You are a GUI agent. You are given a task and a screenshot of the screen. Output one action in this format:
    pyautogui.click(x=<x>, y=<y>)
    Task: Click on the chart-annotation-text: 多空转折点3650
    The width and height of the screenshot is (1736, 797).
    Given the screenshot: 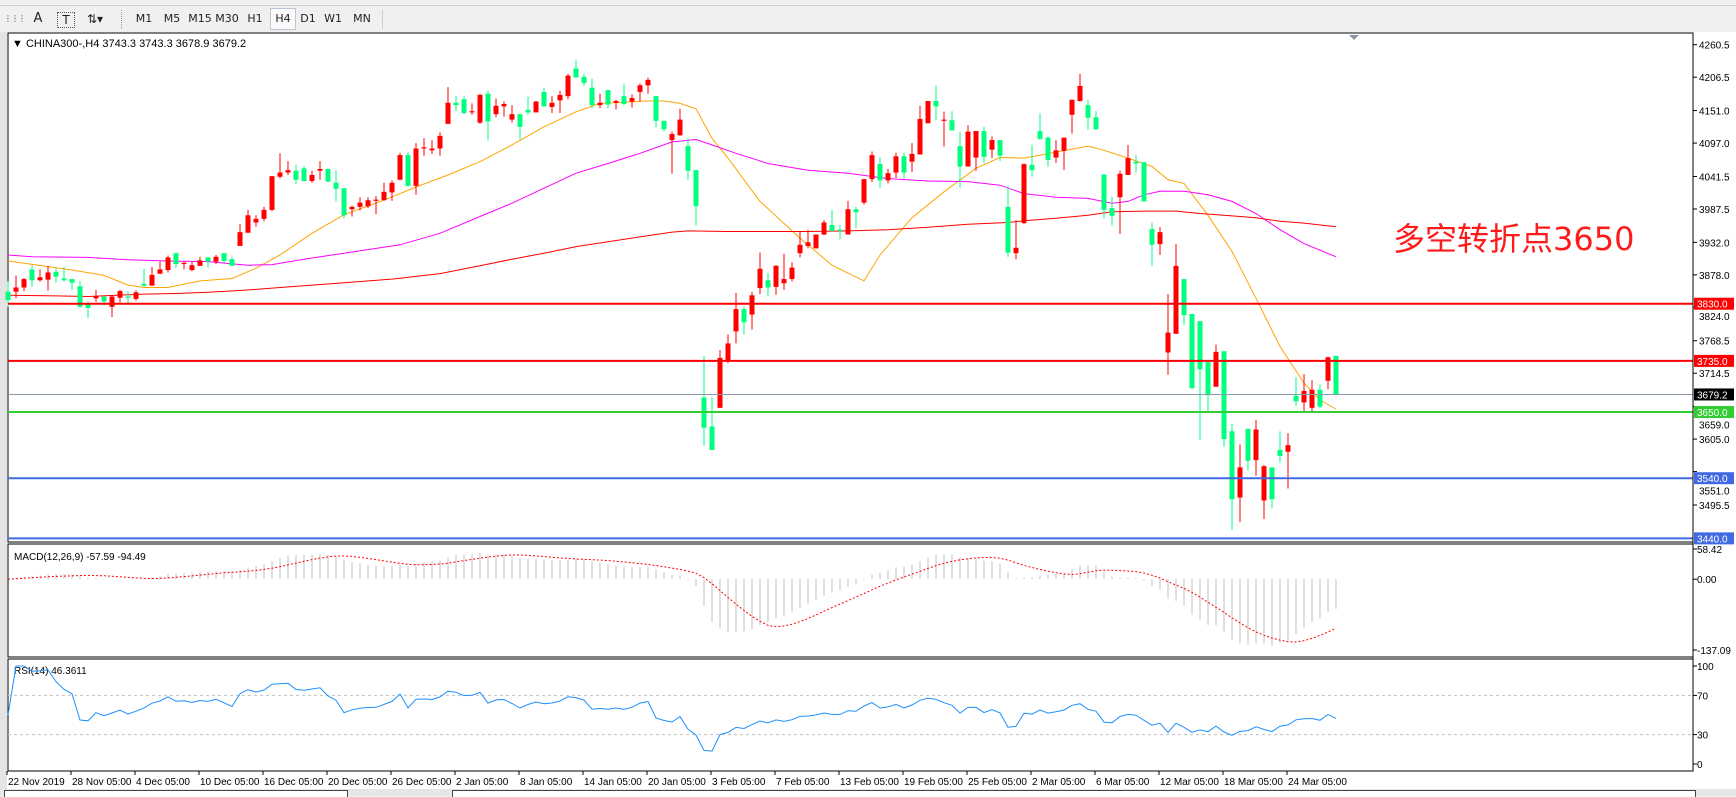 What is the action you would take?
    pyautogui.click(x=1514, y=239)
    